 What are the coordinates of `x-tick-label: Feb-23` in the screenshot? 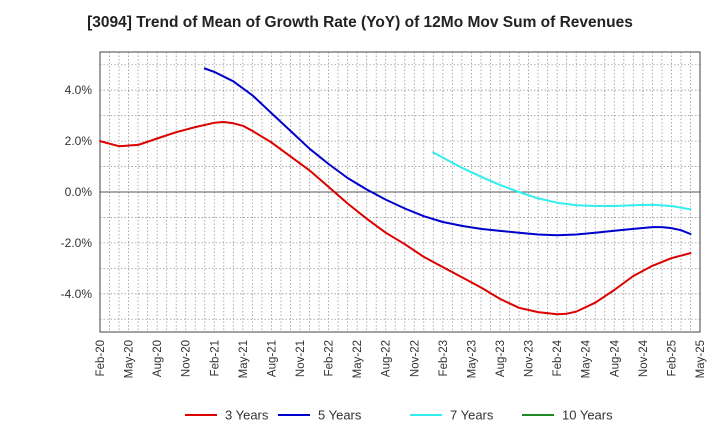 It's located at (444, 358).